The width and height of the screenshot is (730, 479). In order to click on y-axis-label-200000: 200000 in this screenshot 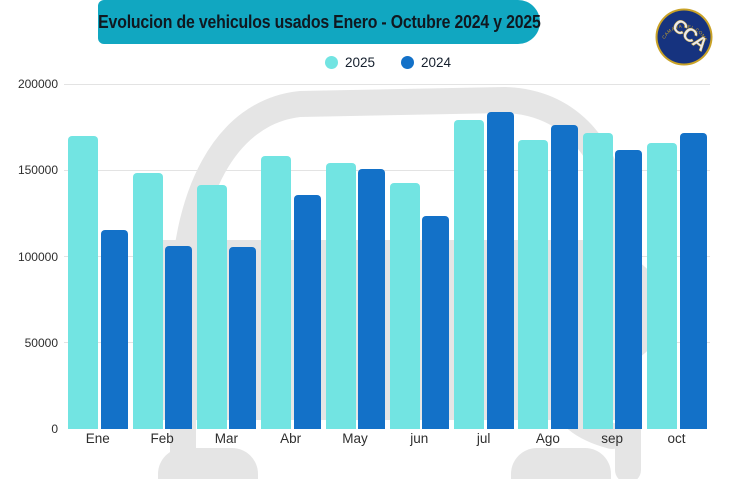, I will do `click(37, 84)`.